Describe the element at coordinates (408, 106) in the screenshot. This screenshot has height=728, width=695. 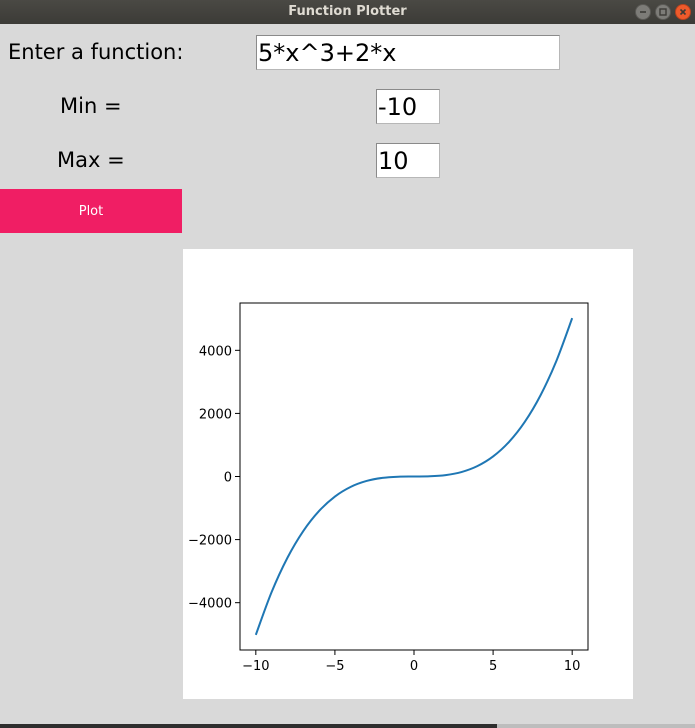
I see `min-input` at that location.